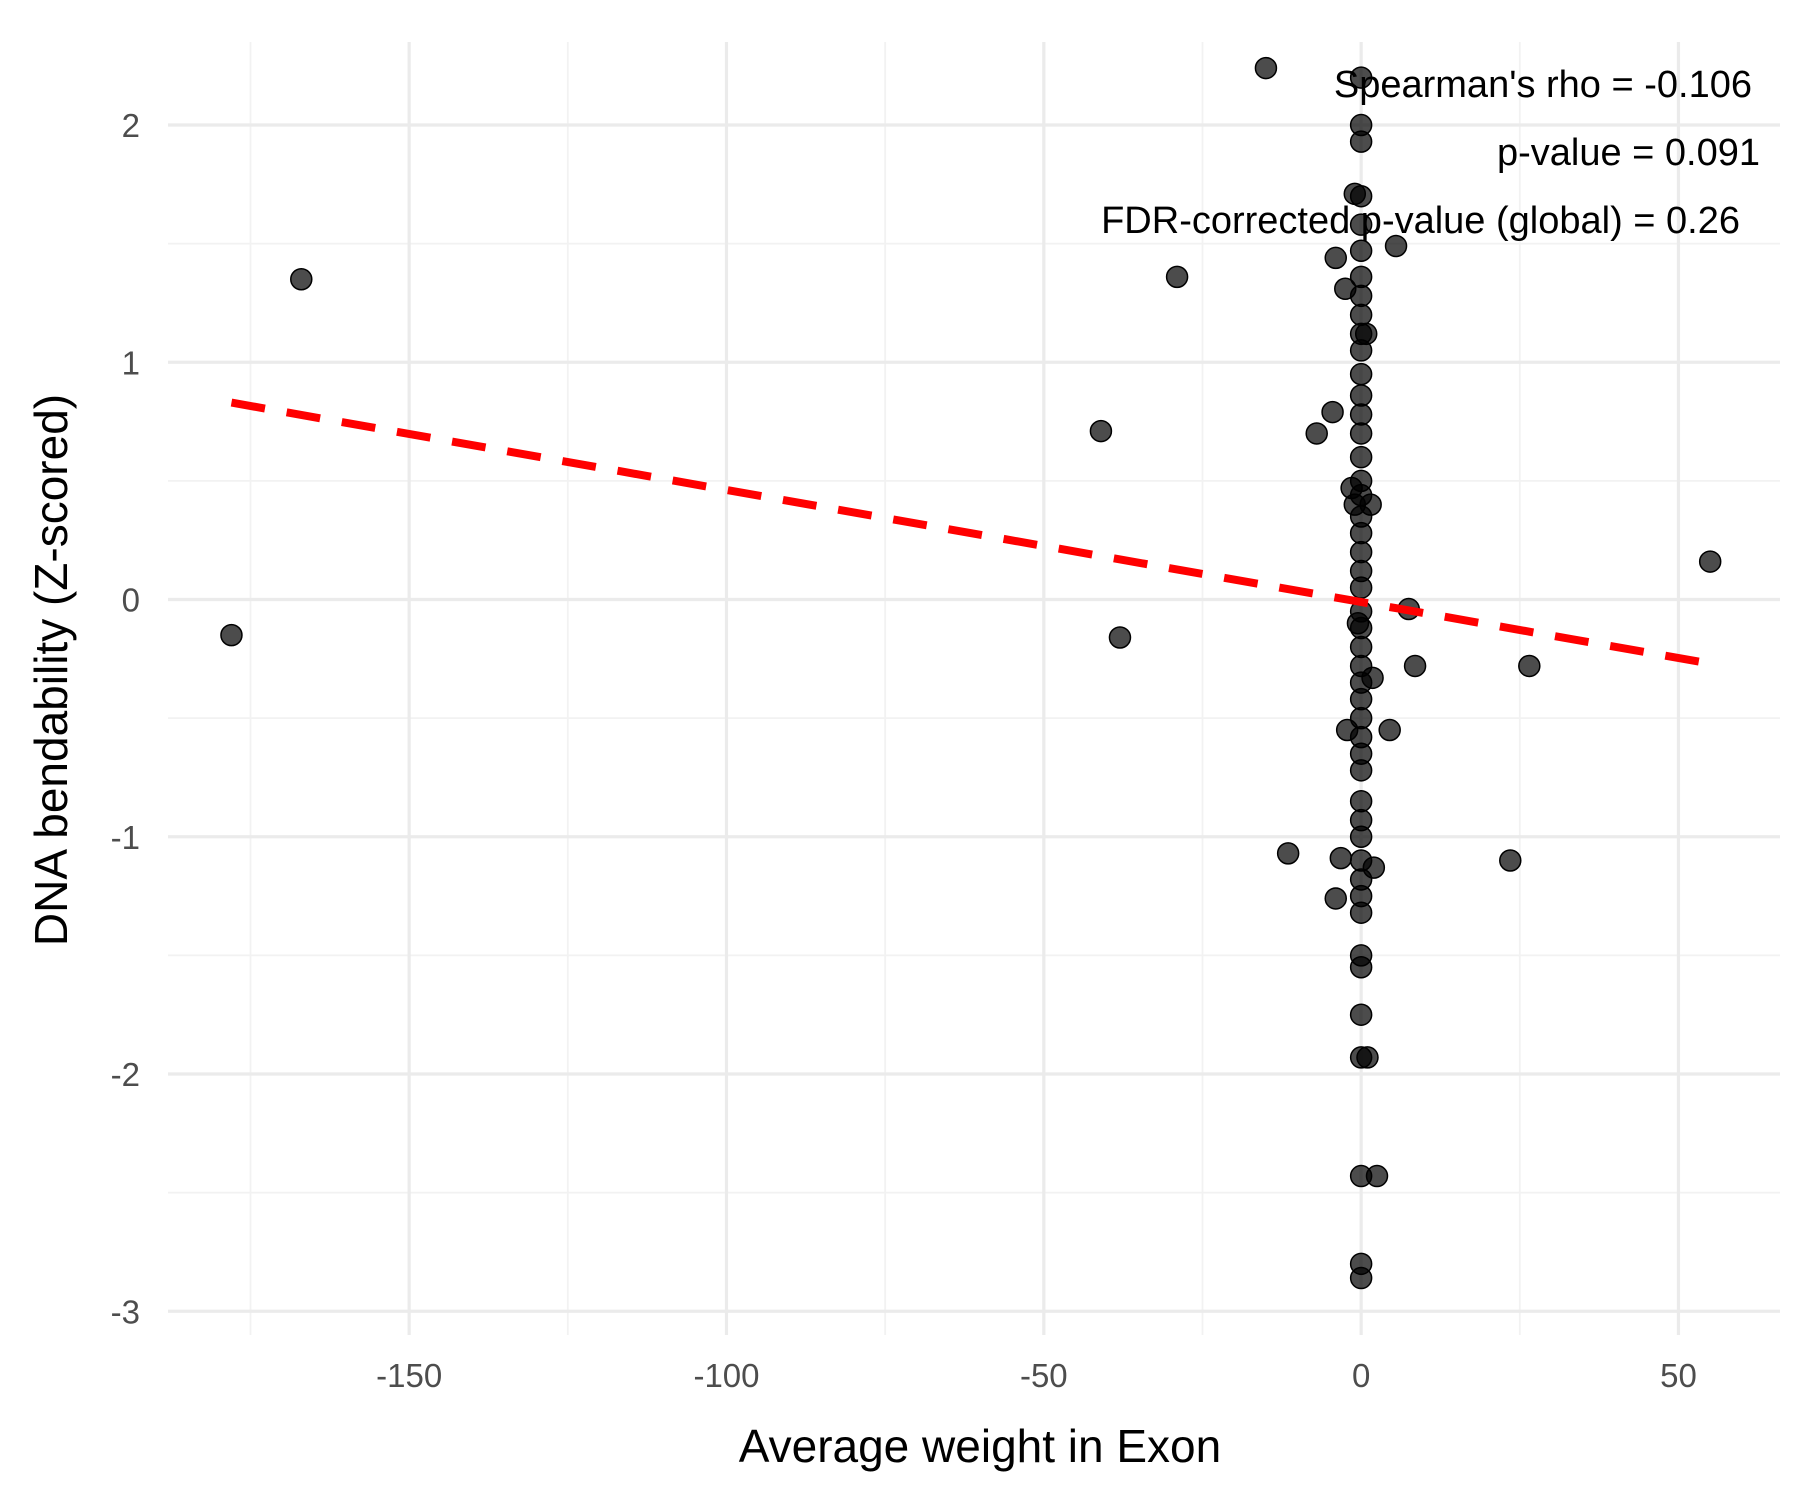 The width and height of the screenshot is (1800, 1500). Describe the element at coordinates (125, 837) in the screenshot. I see `y-tick-label: -1` at that location.